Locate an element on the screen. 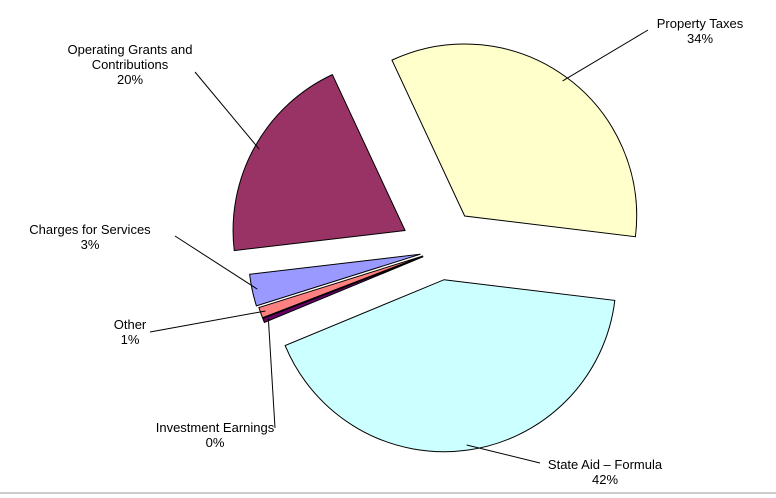  slice-value-label: 20% is located at coordinates (130, 79).